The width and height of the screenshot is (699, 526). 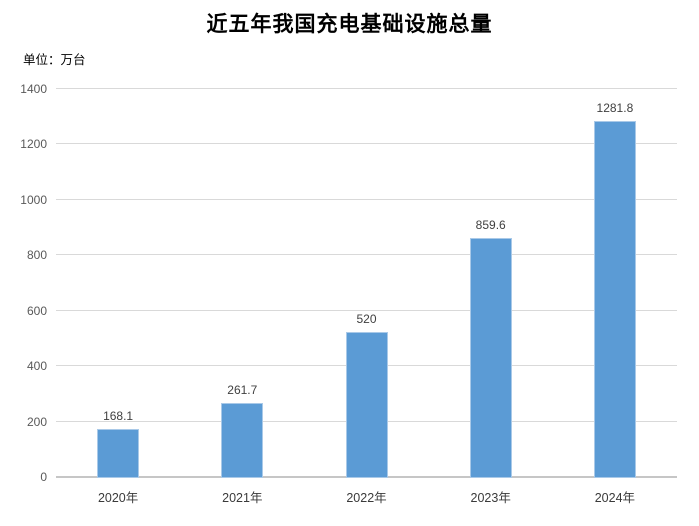 What do you see at coordinates (490, 224) in the screenshot?
I see `bar-value-label: 859.6` at bounding box center [490, 224].